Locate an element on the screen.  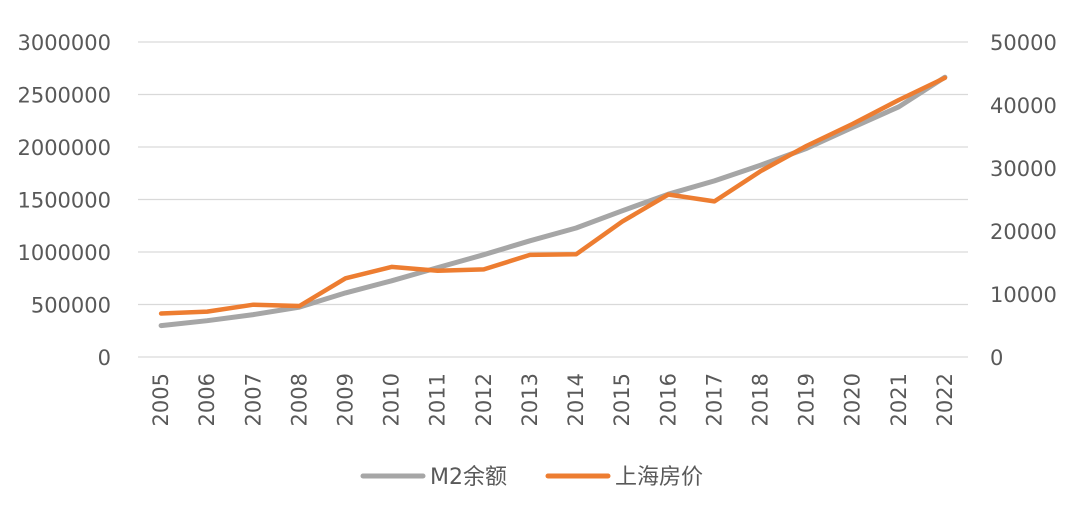
x-tick-label: 2021 is located at coordinates (899, 399).